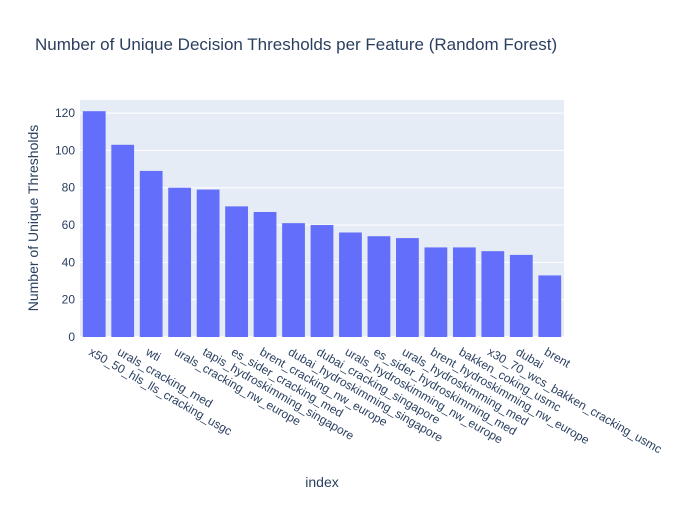  I want to click on y-tick-label: 80, so click(69, 188).